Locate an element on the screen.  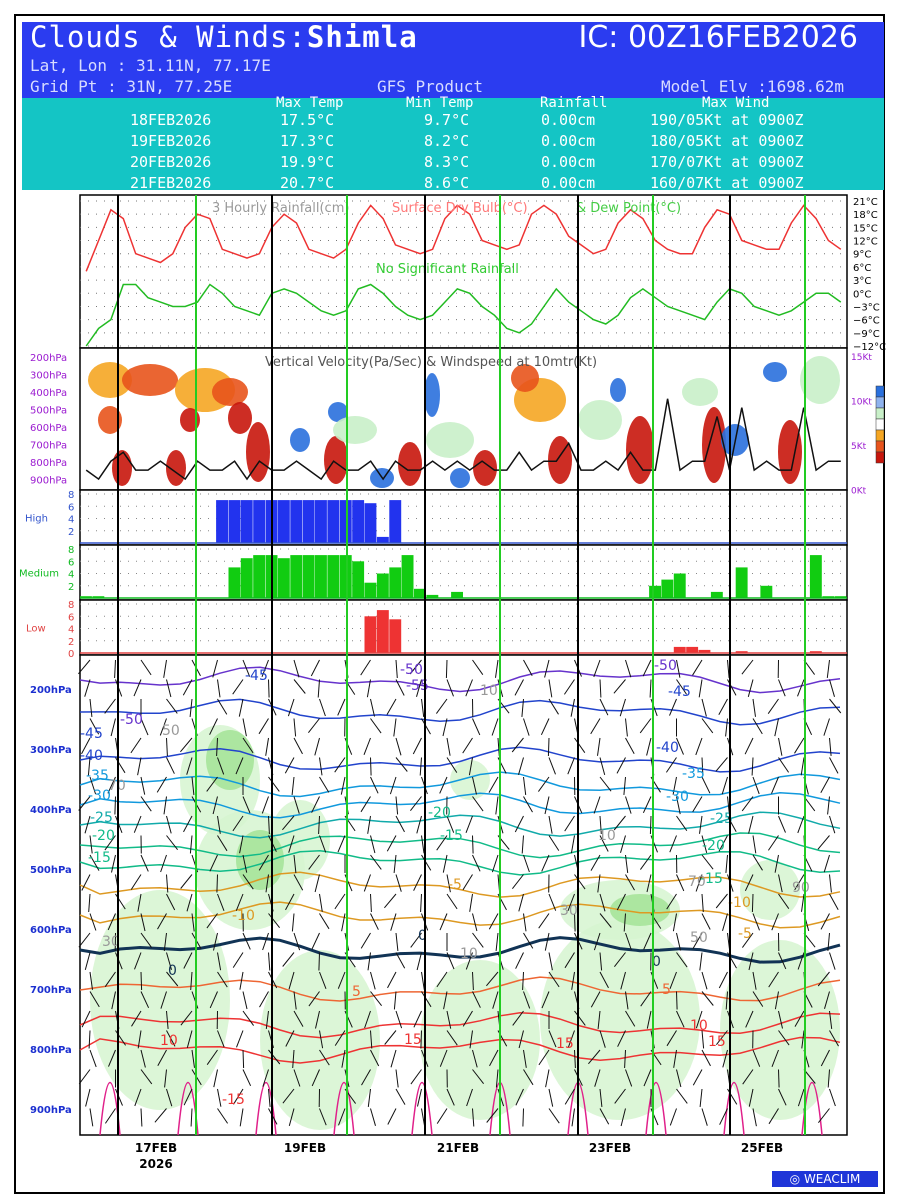
pressure-label: 900hPa is located at coordinates (48, 481).